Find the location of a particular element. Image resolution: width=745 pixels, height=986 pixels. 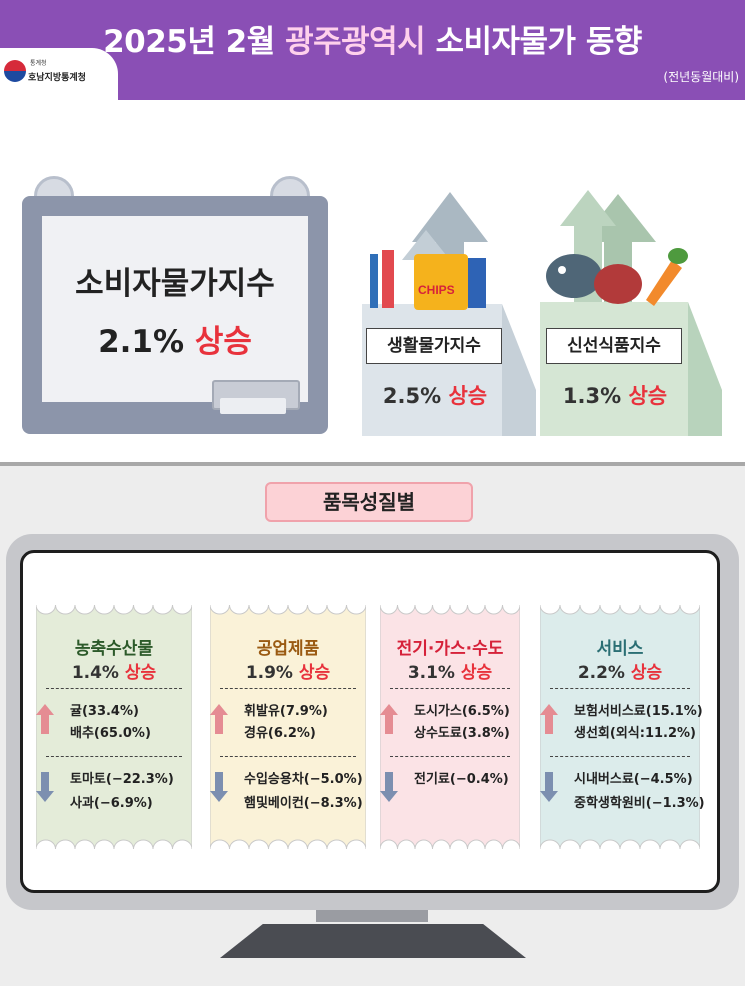

statistics-logo-icon is located at coordinates (15, 71).